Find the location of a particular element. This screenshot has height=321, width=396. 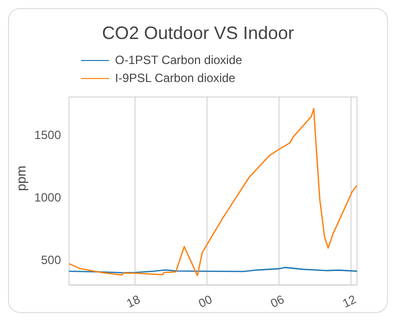

x-tick-label: 00 is located at coordinates (205, 301).